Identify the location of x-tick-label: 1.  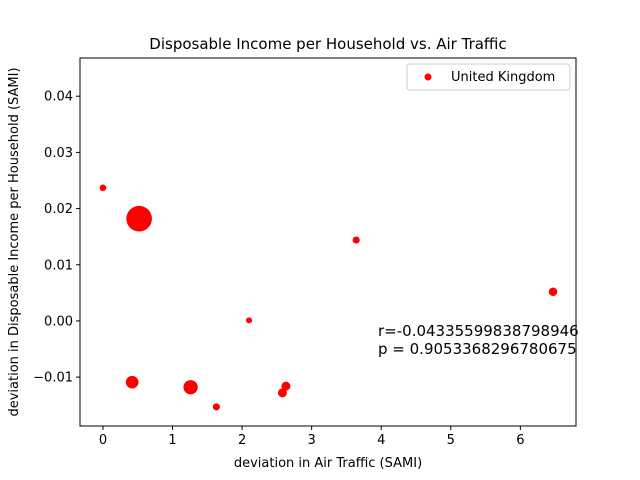
(172, 440).